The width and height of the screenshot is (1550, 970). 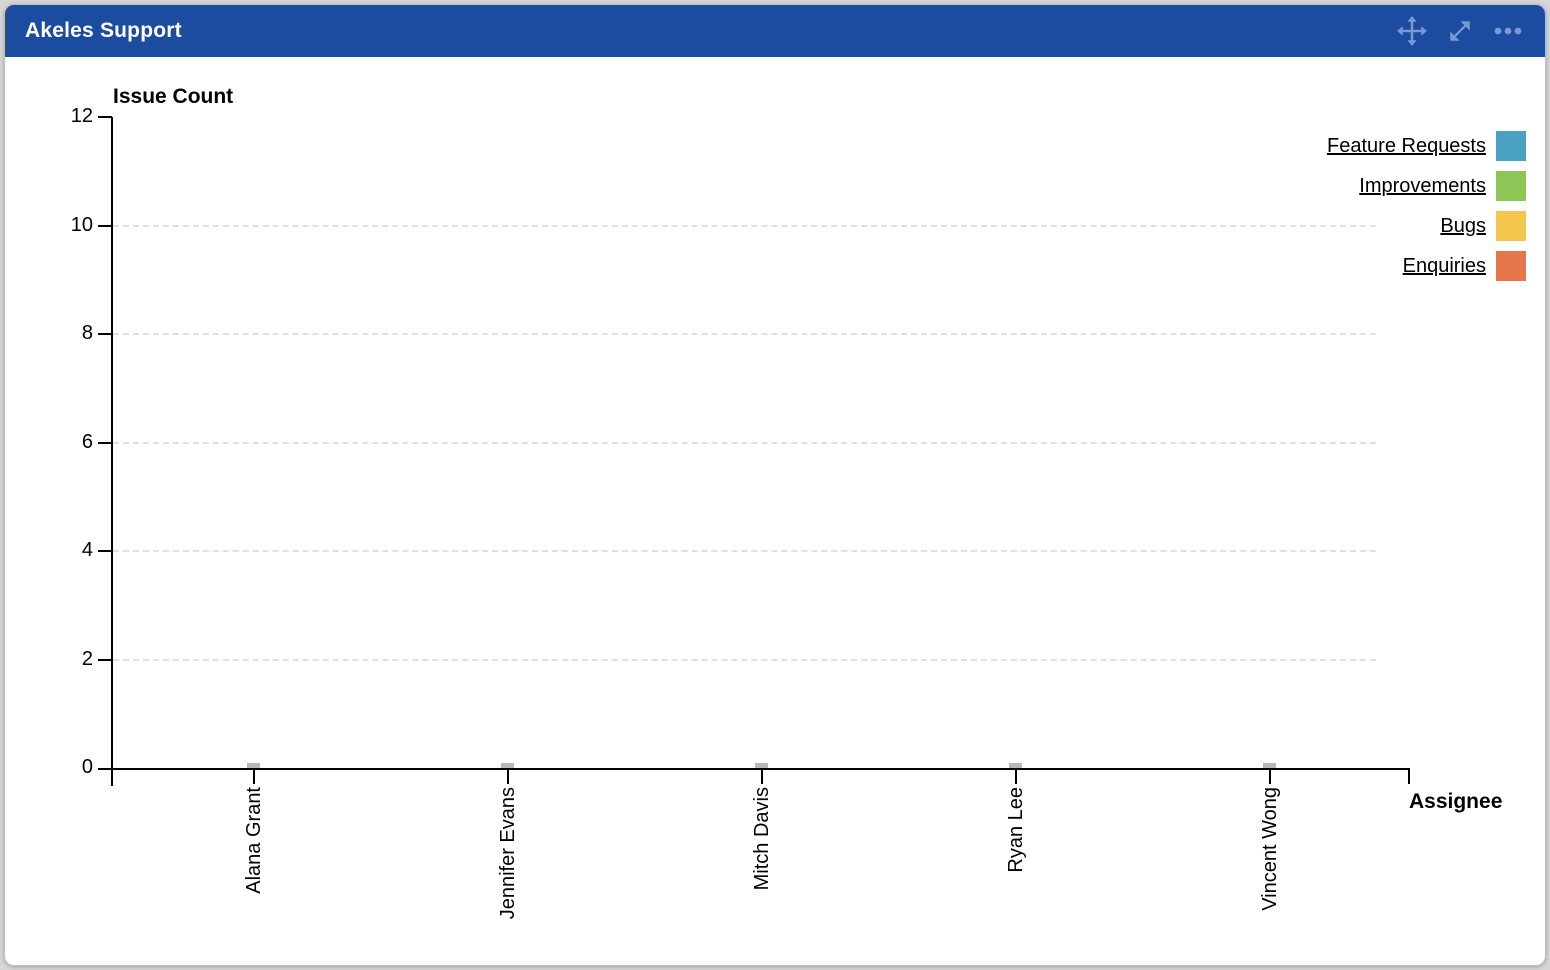 I want to click on legend-row: Feature Requests, so click(x=1426, y=146).